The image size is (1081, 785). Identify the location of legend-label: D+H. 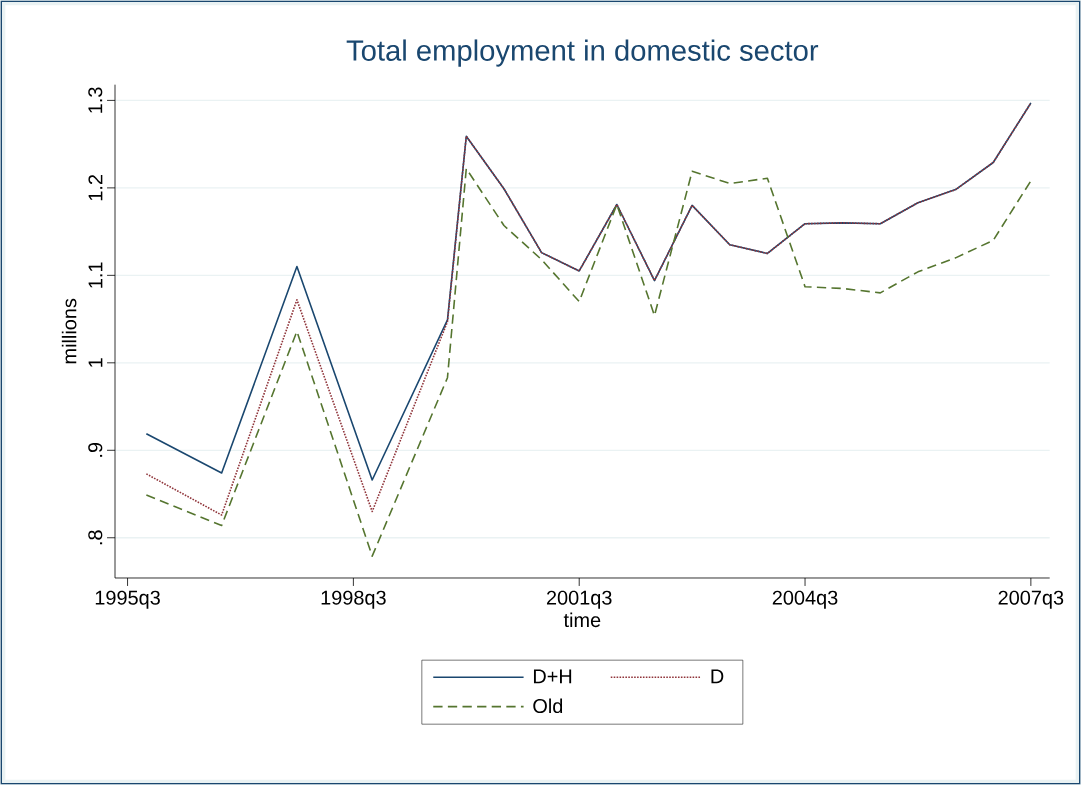
(552, 676).